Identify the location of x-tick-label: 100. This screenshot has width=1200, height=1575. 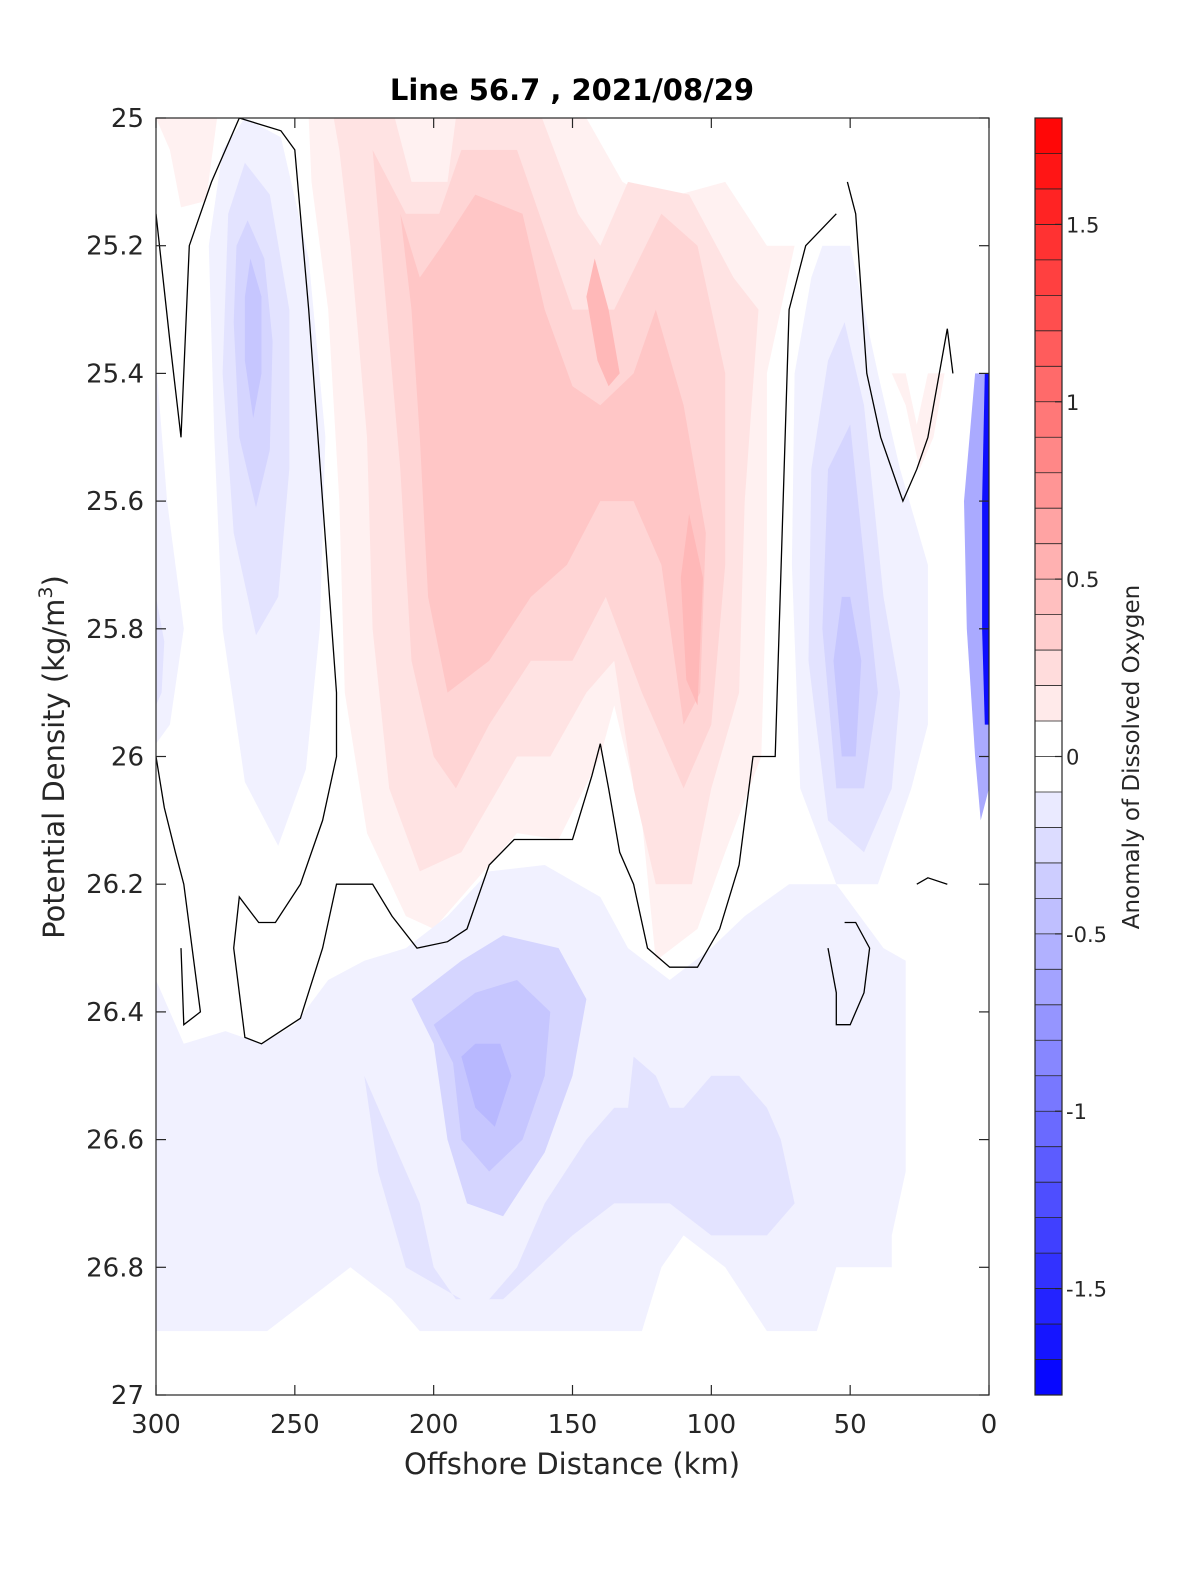
(712, 1425).